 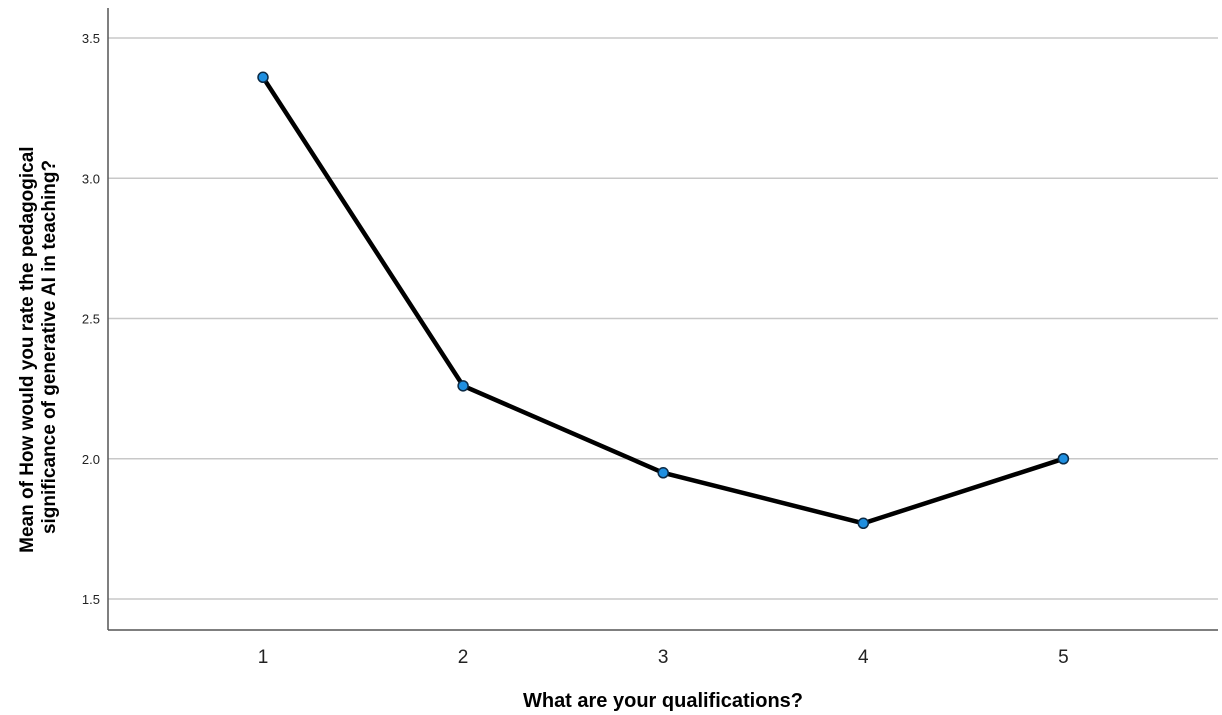 What do you see at coordinates (263, 657) in the screenshot?
I see `x-tick-label-1: 1` at bounding box center [263, 657].